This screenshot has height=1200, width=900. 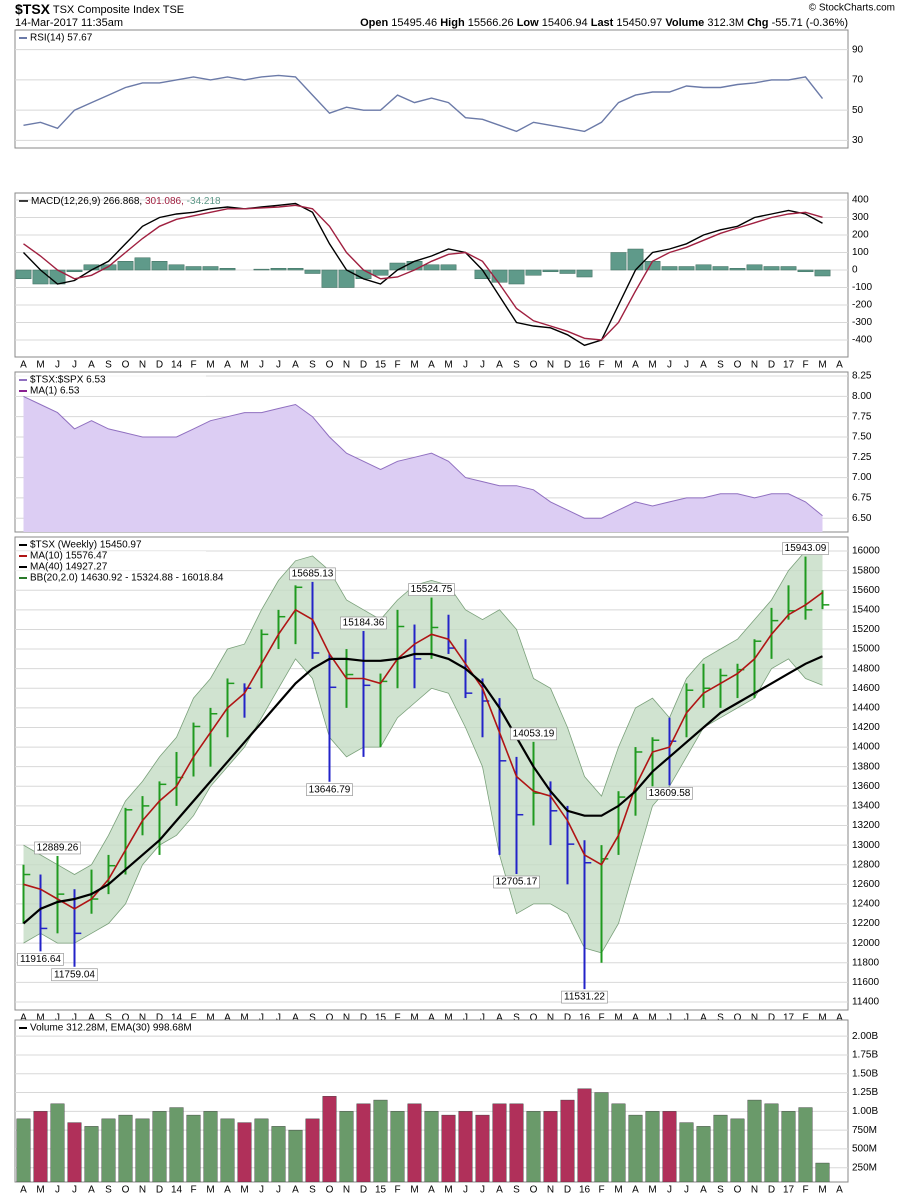 What do you see at coordinates (866, 551) in the screenshot?
I see `y-tick-label: 16000` at bounding box center [866, 551].